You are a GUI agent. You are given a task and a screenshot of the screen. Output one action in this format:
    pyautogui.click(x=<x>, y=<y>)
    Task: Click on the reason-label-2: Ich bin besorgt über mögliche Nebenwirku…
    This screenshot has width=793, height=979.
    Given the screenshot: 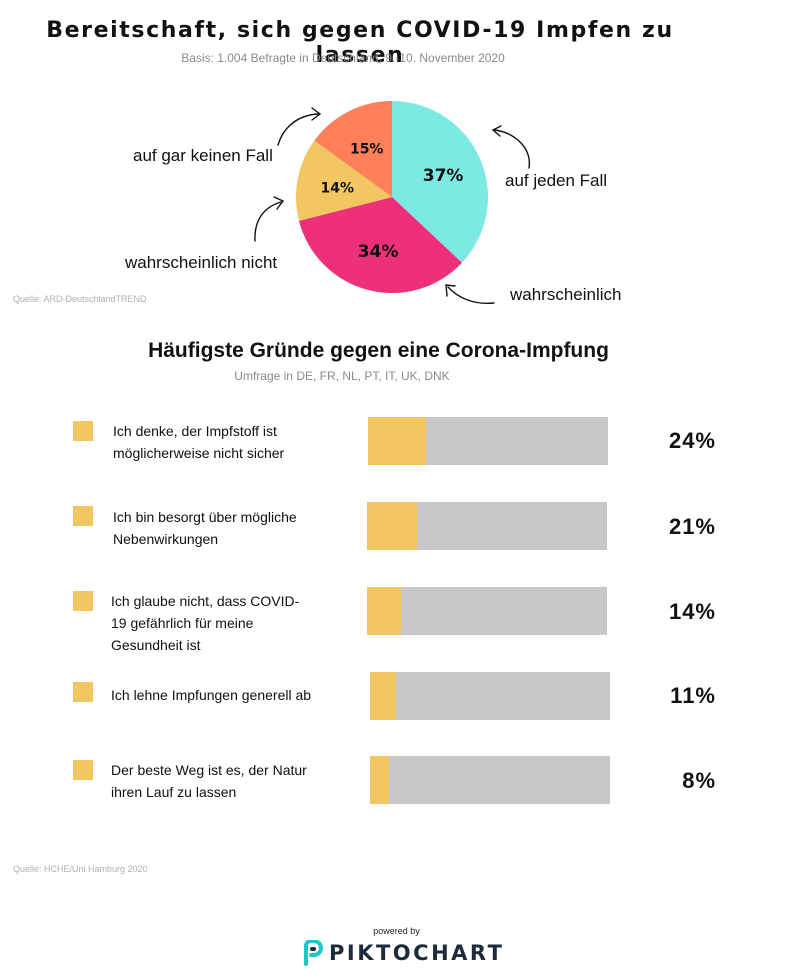 What is the action you would take?
    pyautogui.click(x=205, y=528)
    